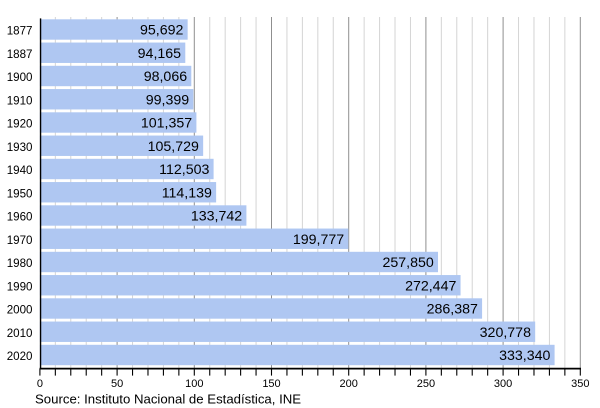 The width and height of the screenshot is (600, 408). Describe the element at coordinates (452, 310) in the screenshot. I see `svg-text: 286,387` at that location.